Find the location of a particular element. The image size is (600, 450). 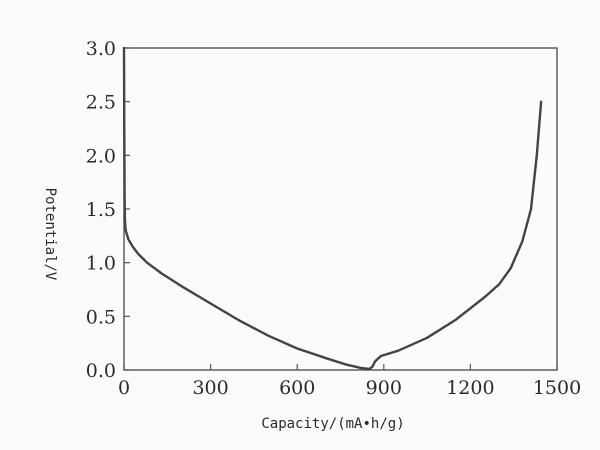

x-tick-label: 300 is located at coordinates (210, 388).